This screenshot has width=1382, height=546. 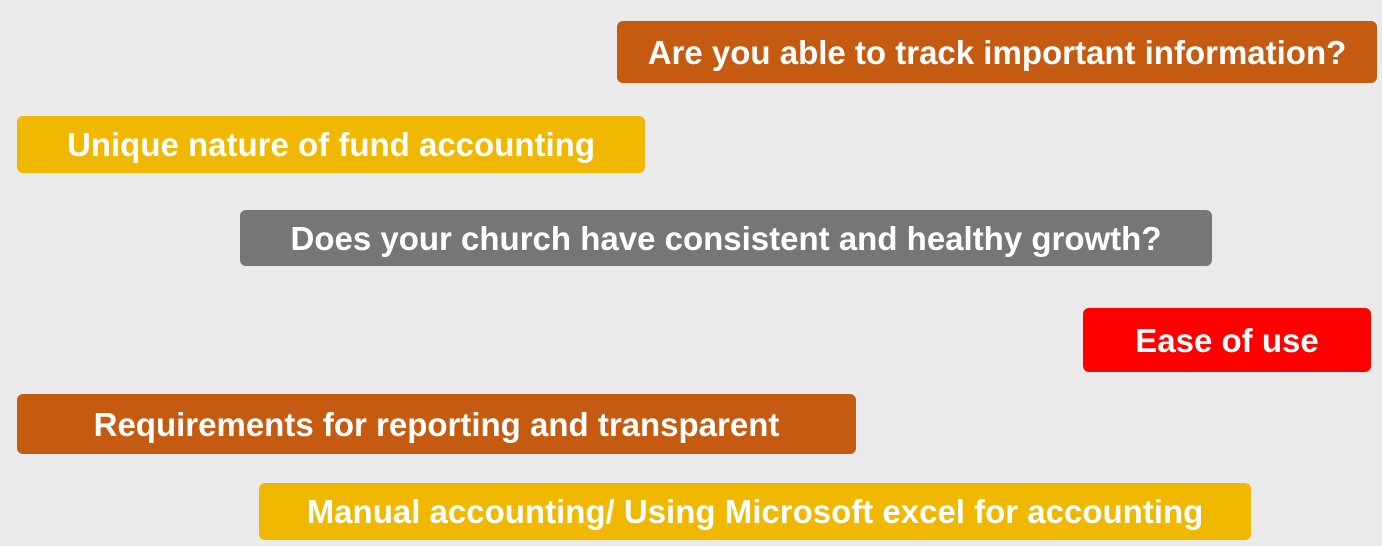 I want to click on tag-fund-accounting: Unique nature of fund accounting, so click(x=331, y=144).